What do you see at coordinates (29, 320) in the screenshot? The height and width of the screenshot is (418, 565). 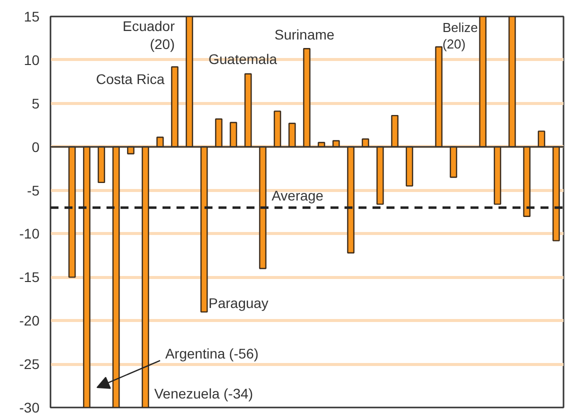 I see `y-tick-label: -20` at bounding box center [29, 320].